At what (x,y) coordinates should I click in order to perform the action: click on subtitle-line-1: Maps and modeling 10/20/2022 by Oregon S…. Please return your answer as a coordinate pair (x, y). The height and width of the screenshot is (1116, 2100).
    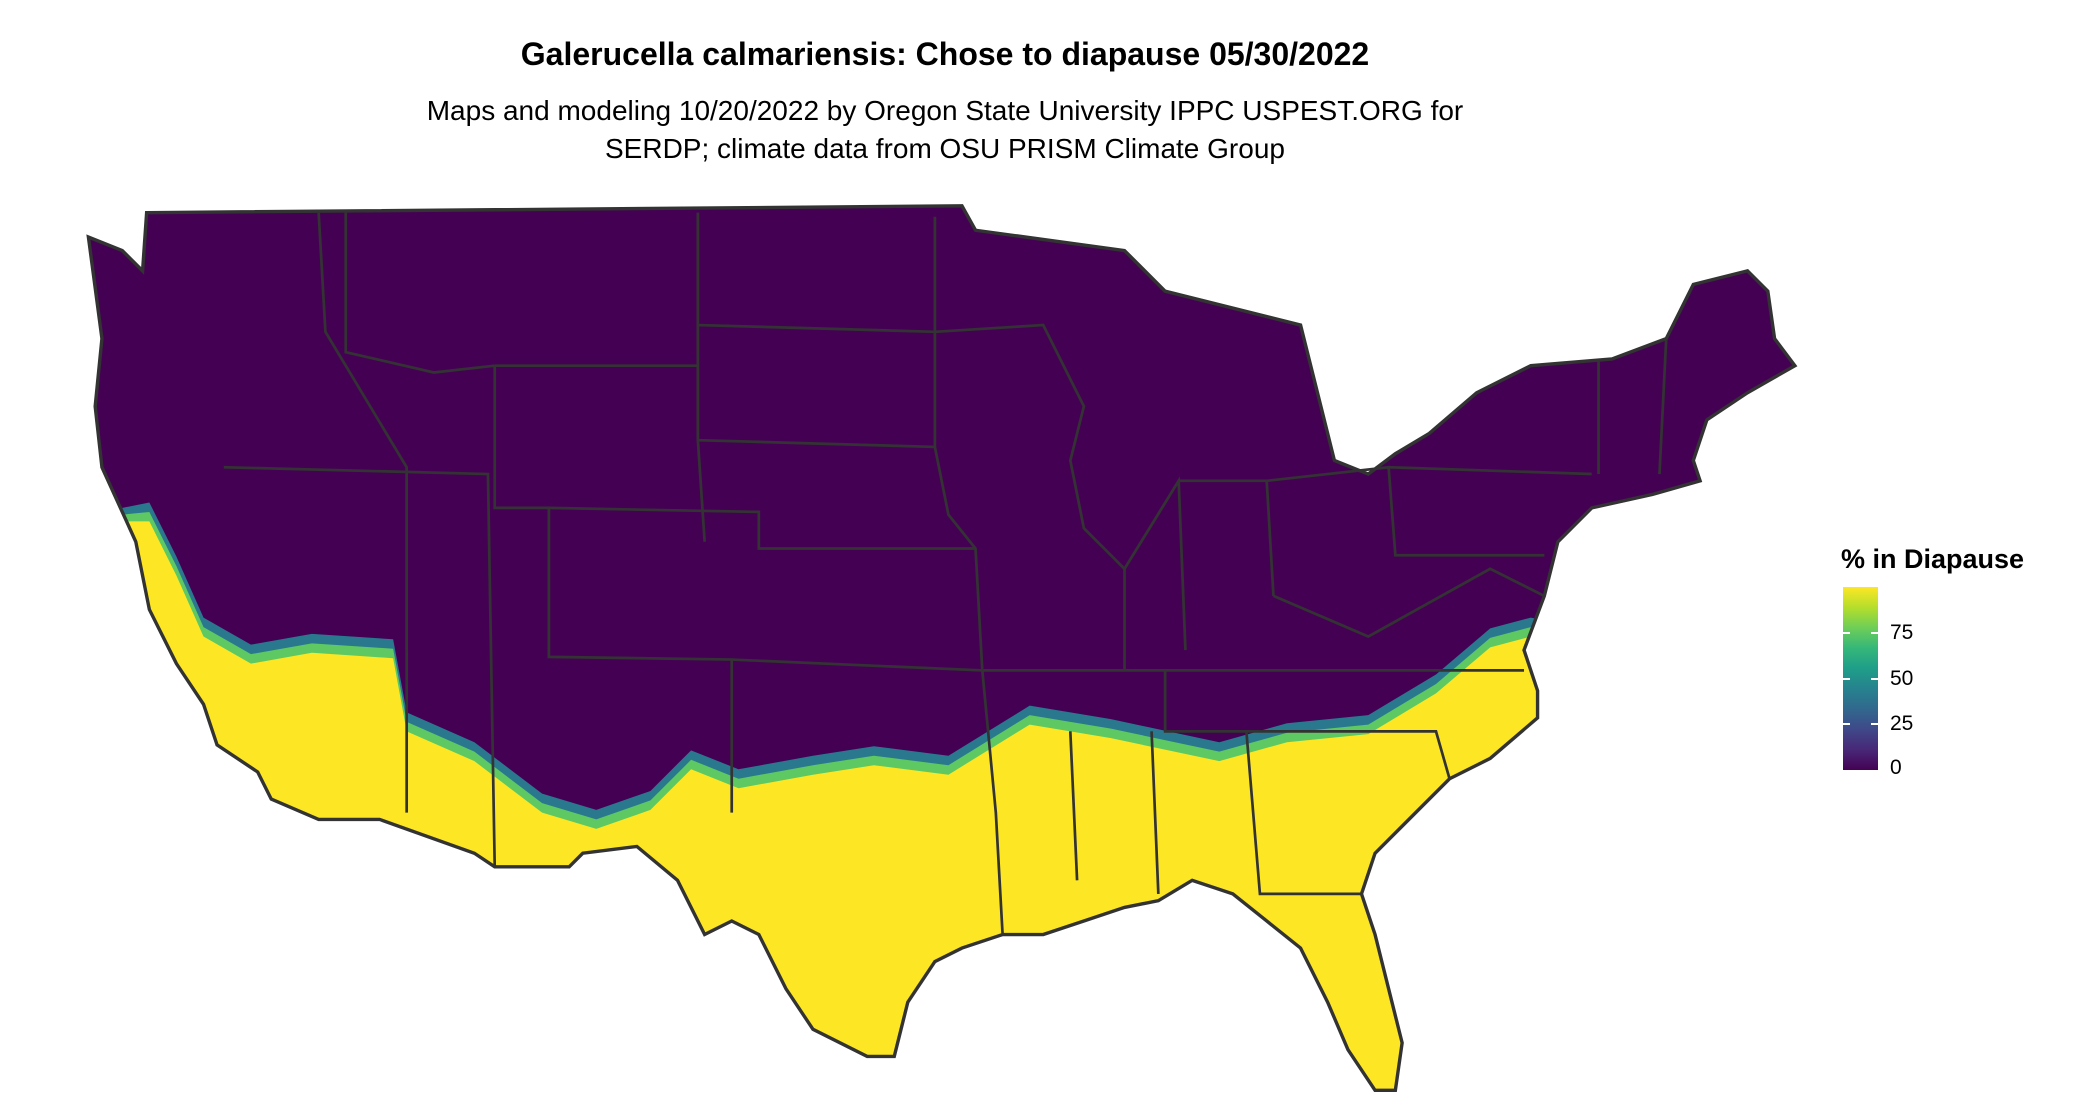
    Looking at the image, I should click on (945, 110).